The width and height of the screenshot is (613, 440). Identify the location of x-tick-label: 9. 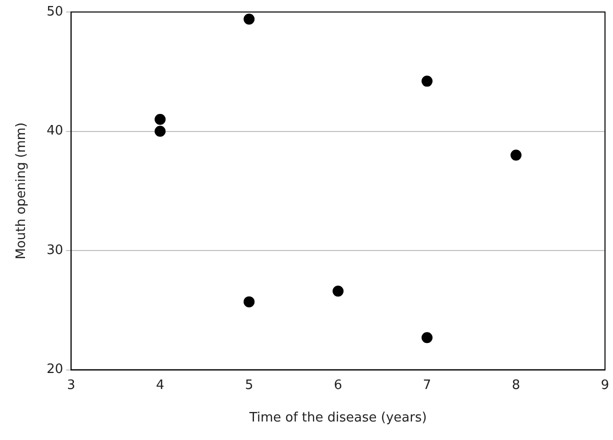
(605, 385).